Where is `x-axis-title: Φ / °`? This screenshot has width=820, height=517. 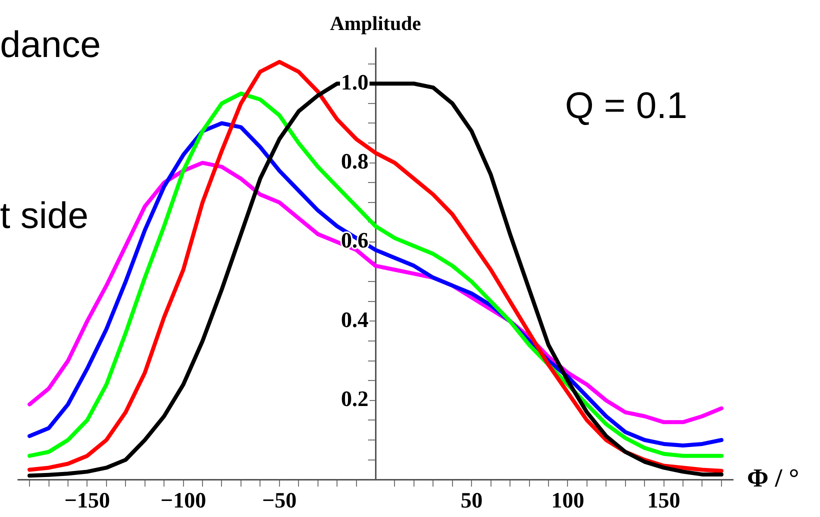
x-axis-title: Φ / ° is located at coordinates (773, 477).